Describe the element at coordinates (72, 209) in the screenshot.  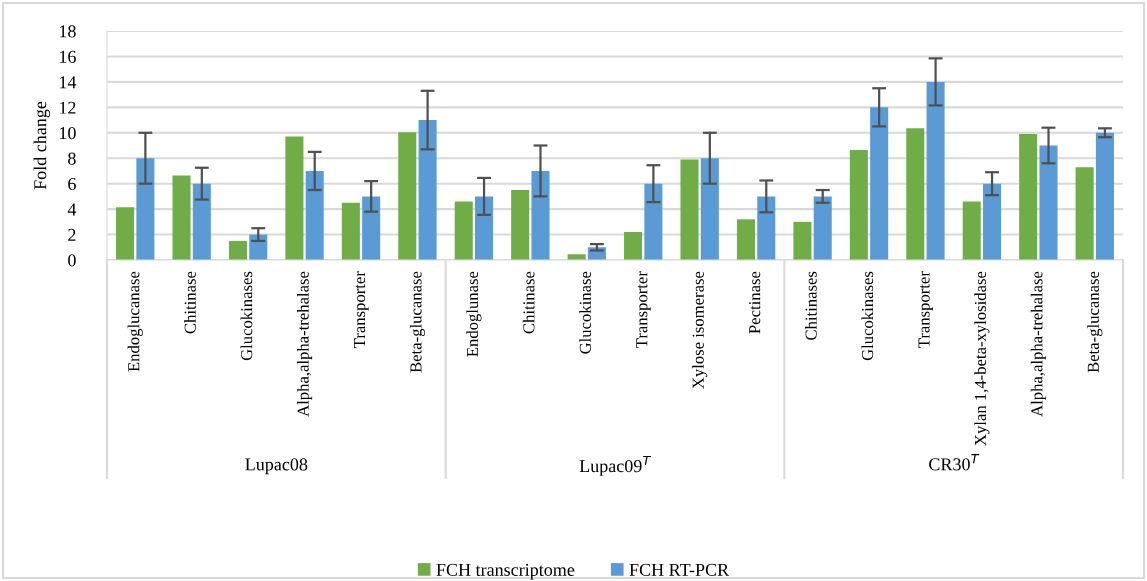
I see `y-tick-label: 4` at that location.